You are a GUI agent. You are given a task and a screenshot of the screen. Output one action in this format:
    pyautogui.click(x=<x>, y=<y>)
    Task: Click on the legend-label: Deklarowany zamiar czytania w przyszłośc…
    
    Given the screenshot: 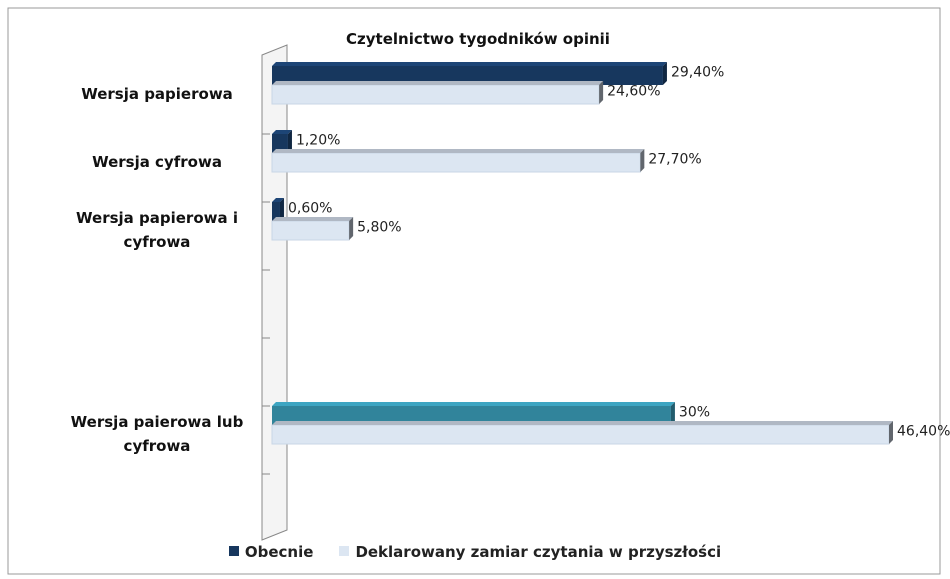 What is the action you would take?
    pyautogui.click(x=538, y=552)
    